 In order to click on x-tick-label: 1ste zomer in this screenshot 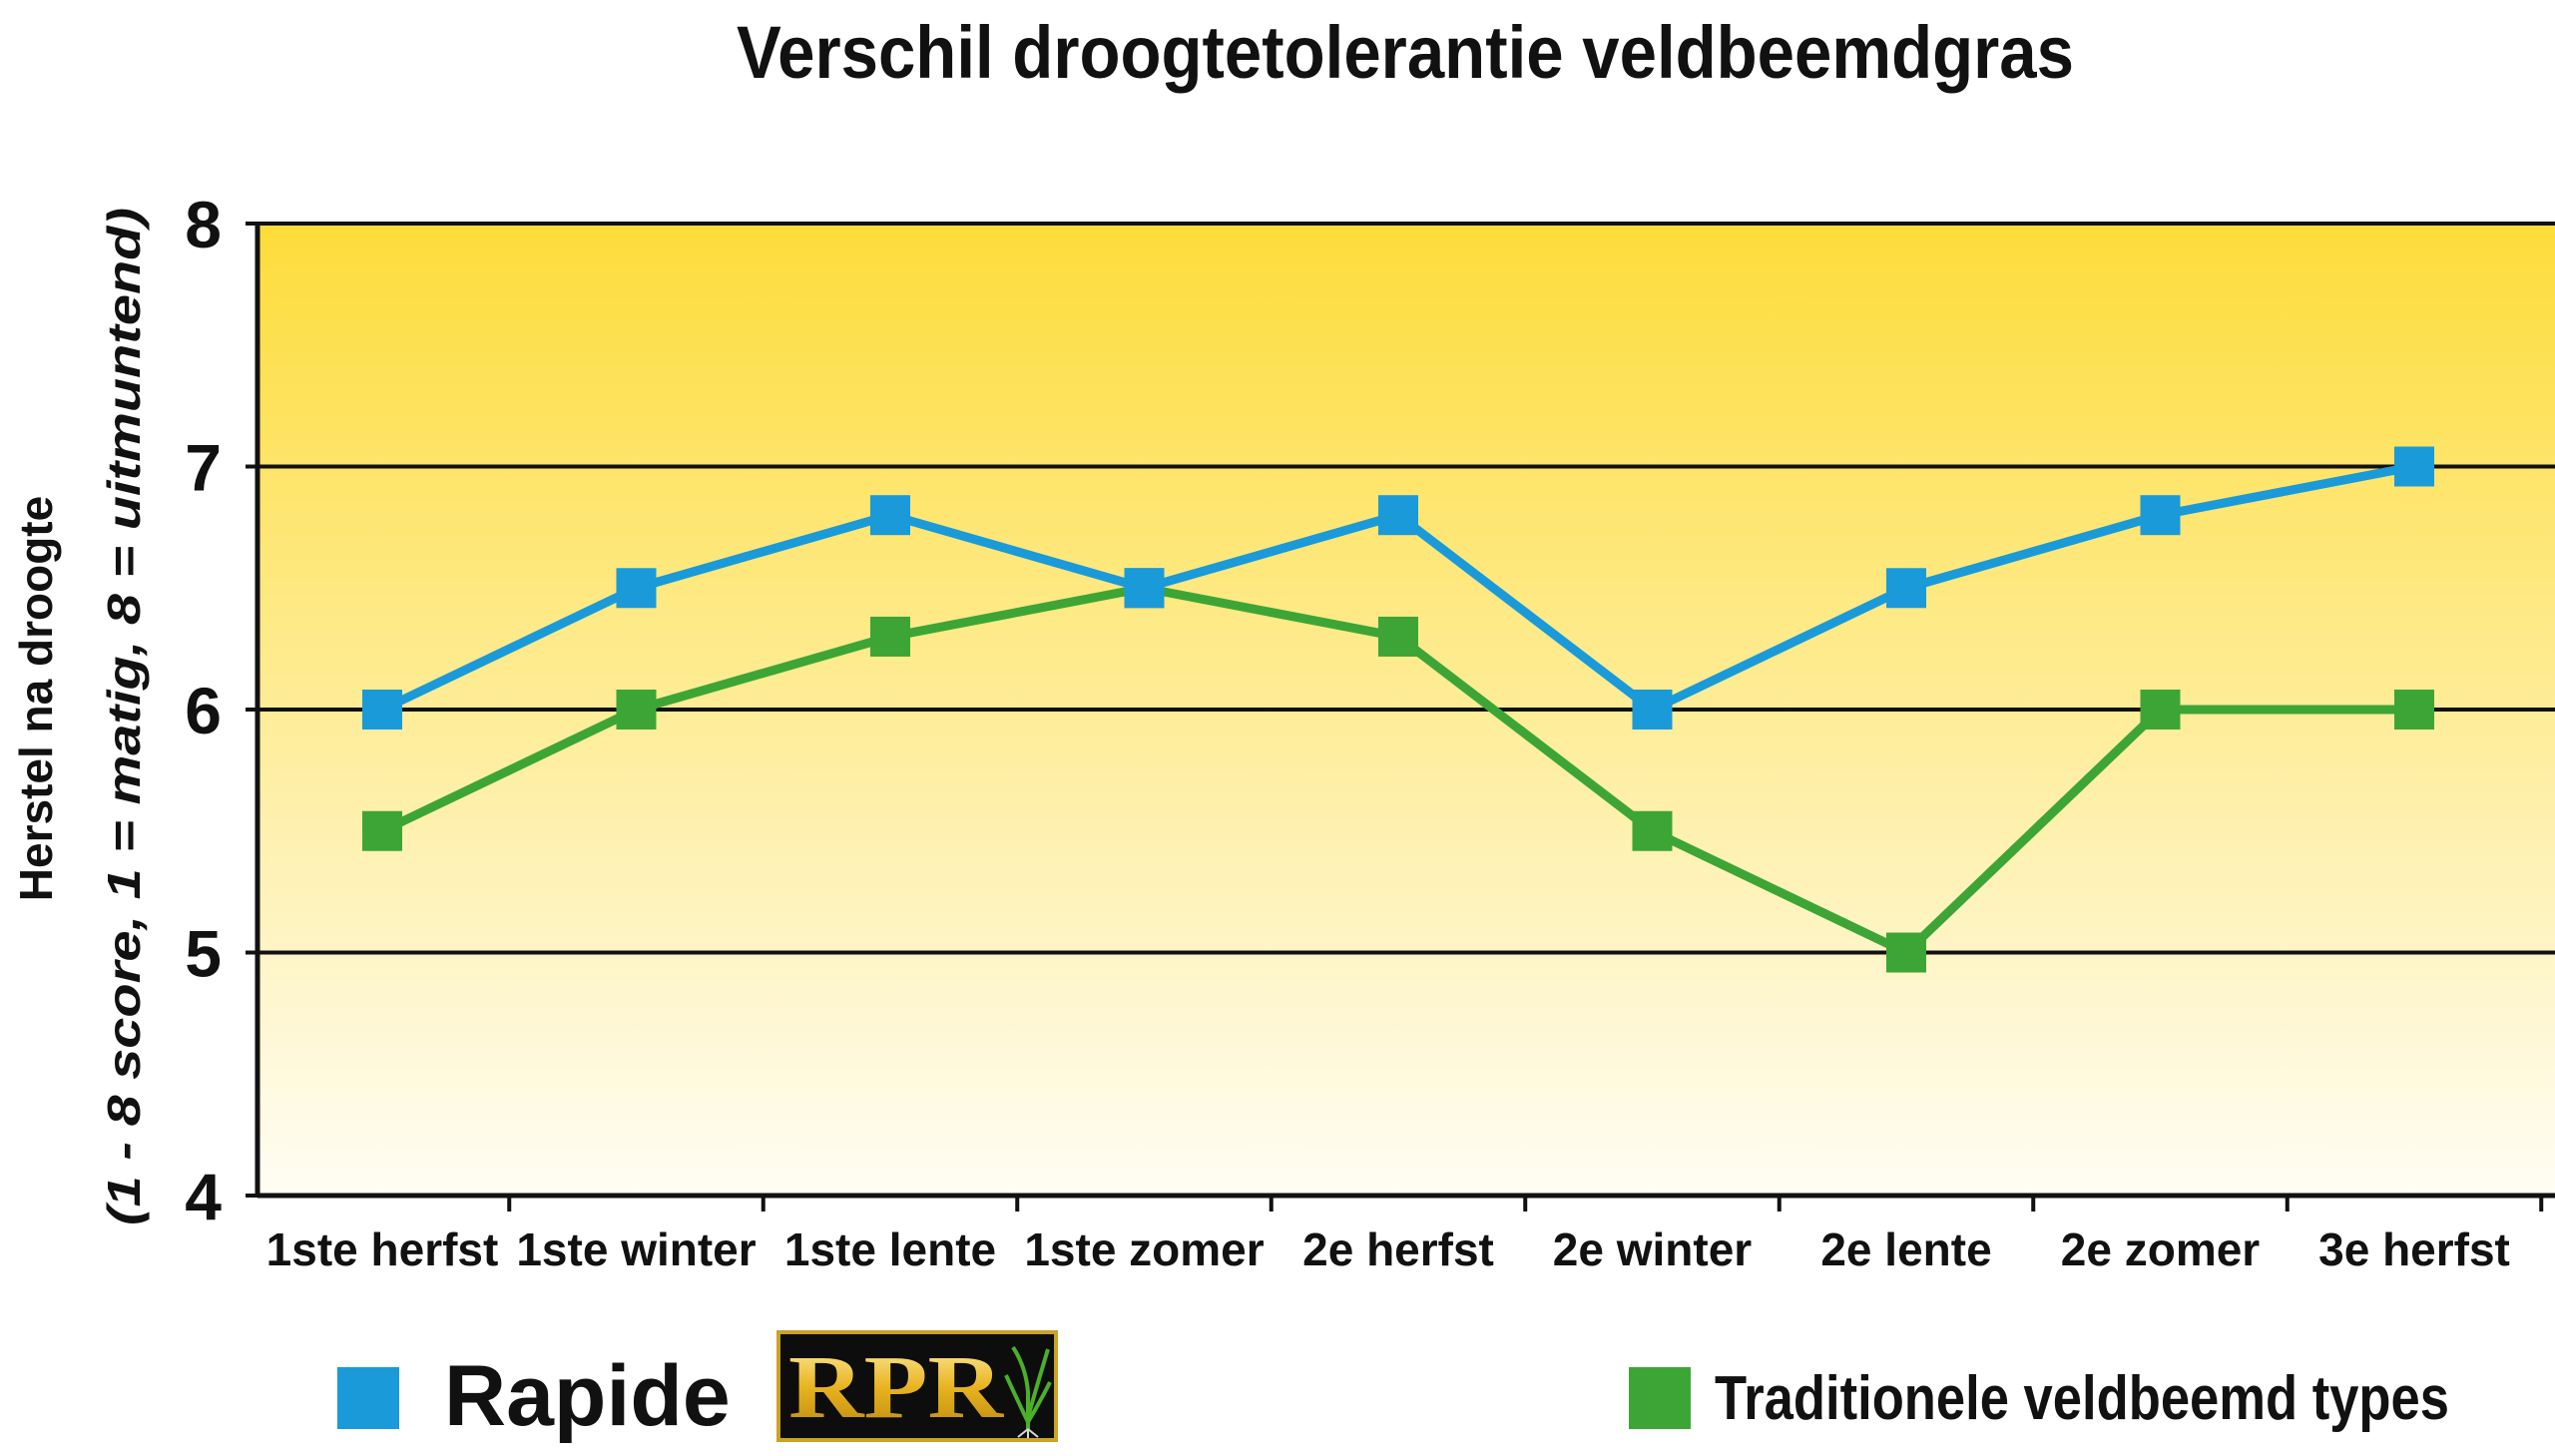, I will do `click(1144, 1249)`.